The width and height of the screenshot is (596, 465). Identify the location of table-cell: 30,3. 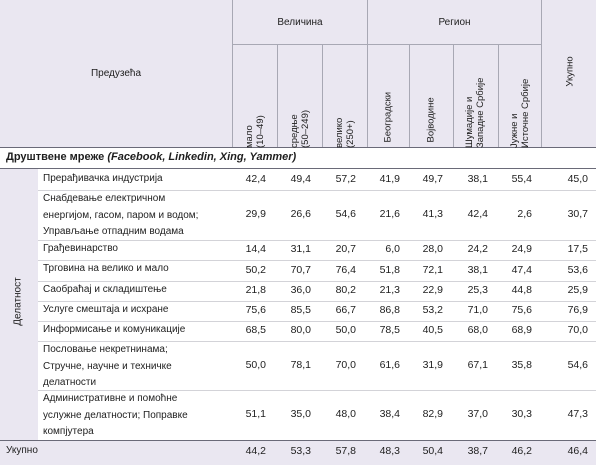
(521, 414).